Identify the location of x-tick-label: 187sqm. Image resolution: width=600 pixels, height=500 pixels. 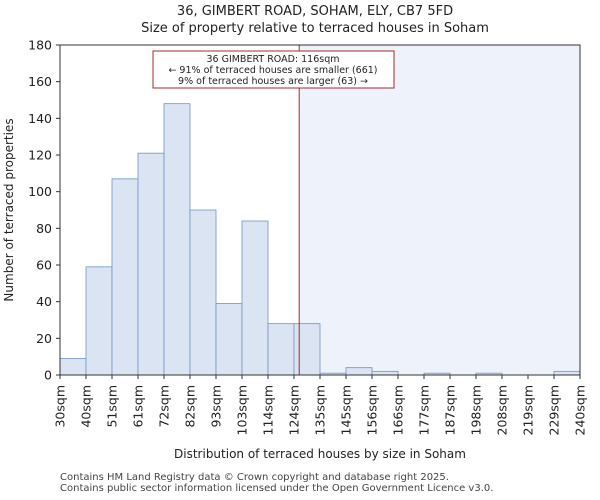
(450, 410).